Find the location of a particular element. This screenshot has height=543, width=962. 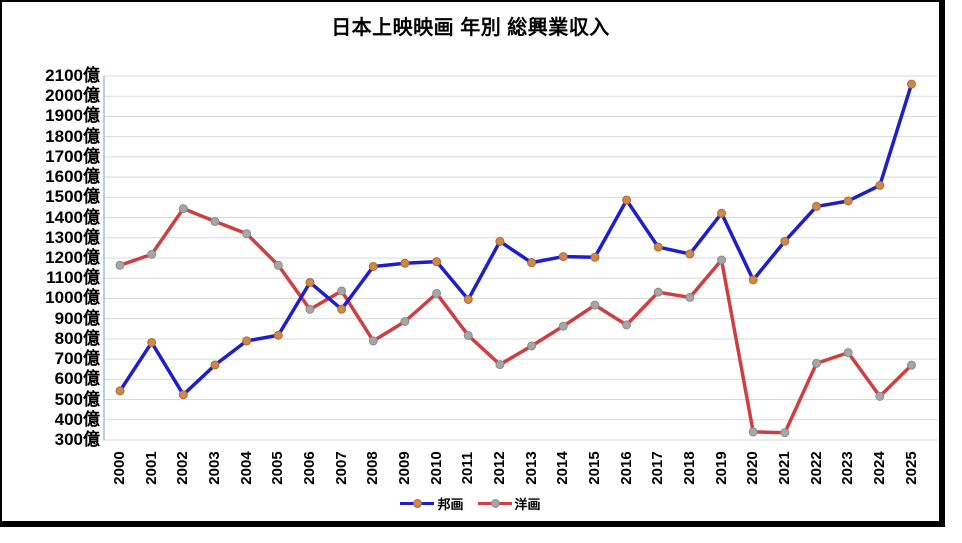

y-axis-label: 400億 is located at coordinates (77, 419).